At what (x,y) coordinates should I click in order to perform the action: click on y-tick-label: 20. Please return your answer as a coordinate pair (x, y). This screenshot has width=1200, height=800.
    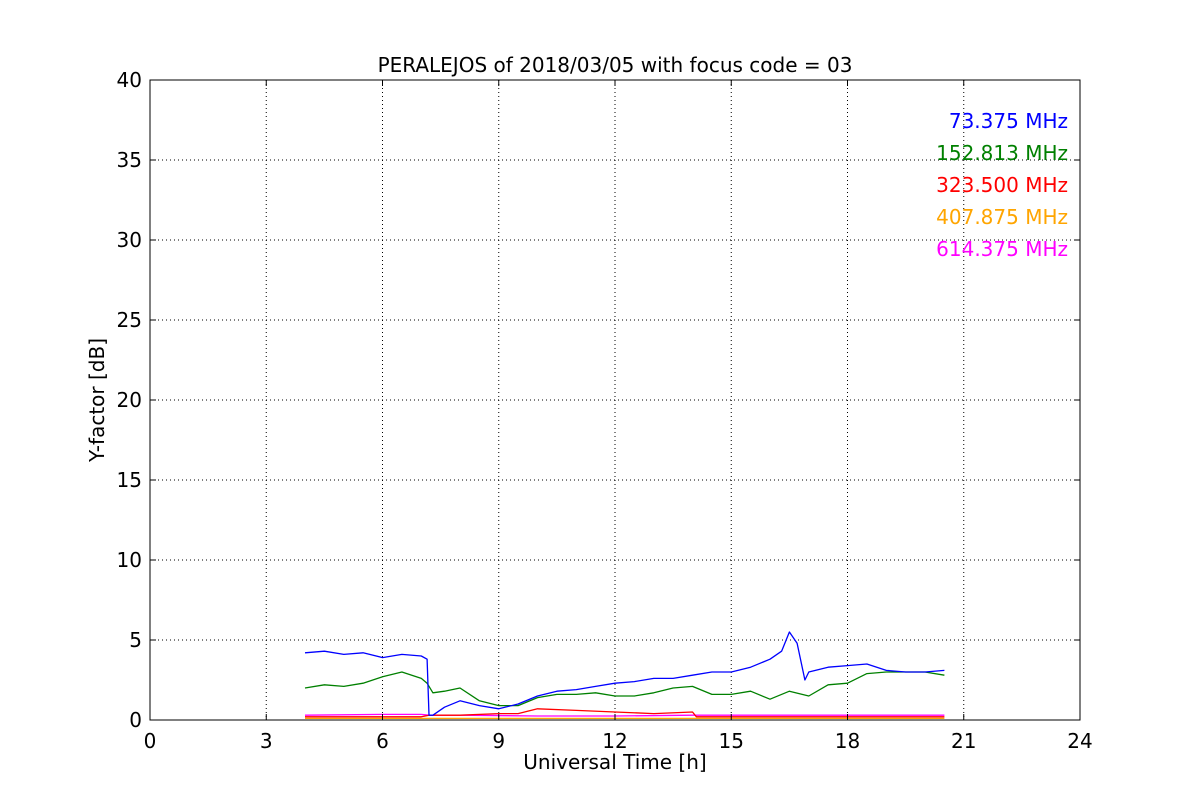
    Looking at the image, I should click on (129, 400).